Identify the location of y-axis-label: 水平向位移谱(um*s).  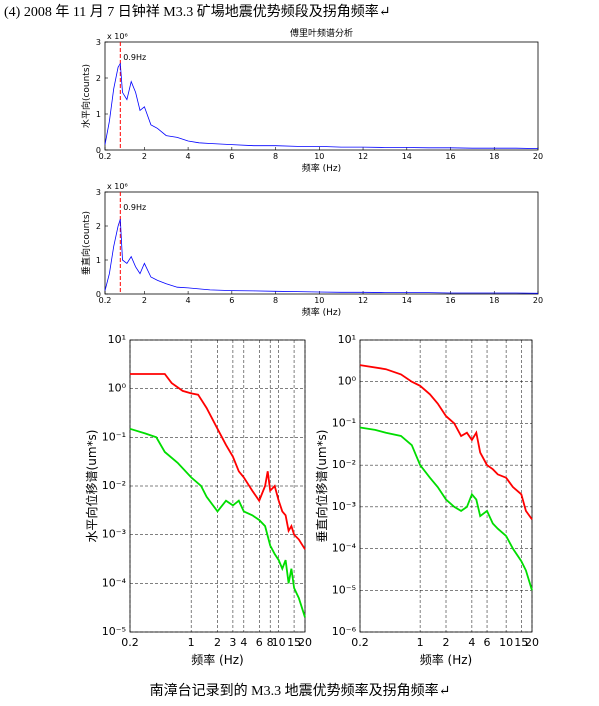
(91, 486).